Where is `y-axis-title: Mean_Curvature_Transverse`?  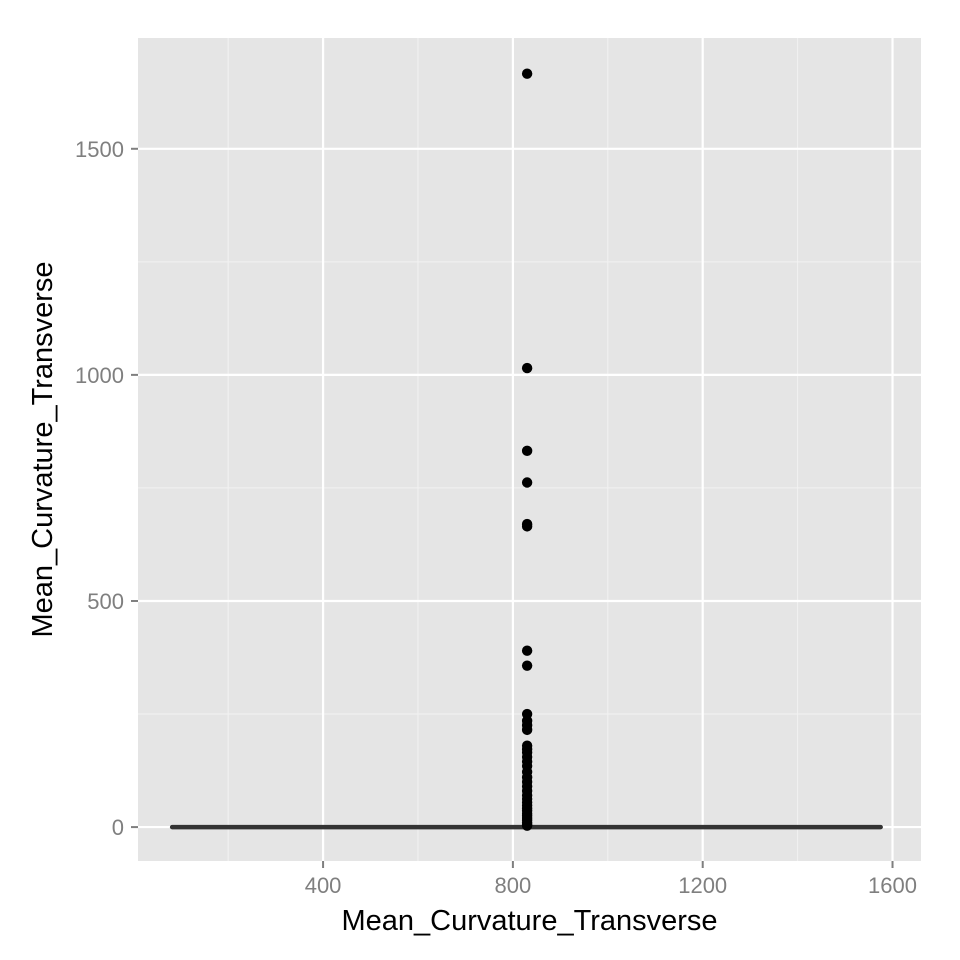
y-axis-title: Mean_Curvature_Transverse is located at coordinates (43, 449).